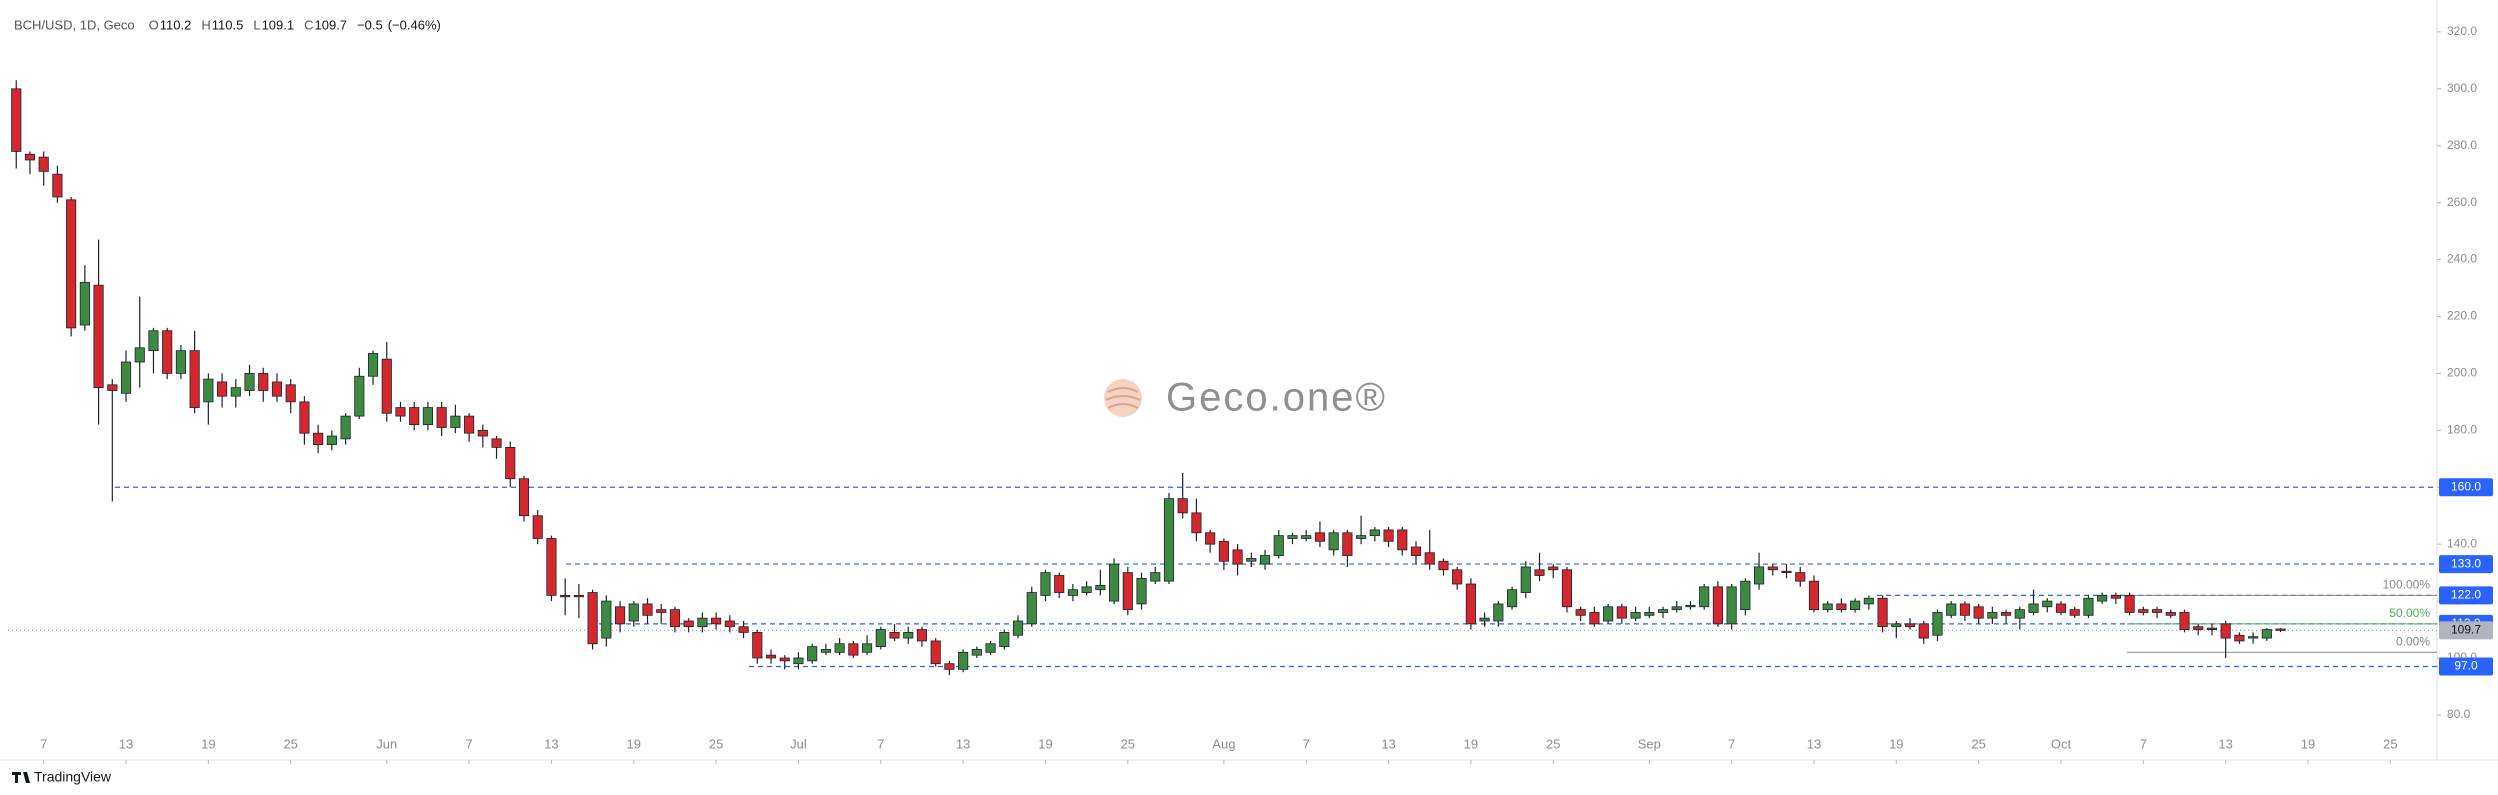 This screenshot has height=795, width=2498. Describe the element at coordinates (1649, 743) in the screenshot. I see `x-tick-label: Sep` at that location.